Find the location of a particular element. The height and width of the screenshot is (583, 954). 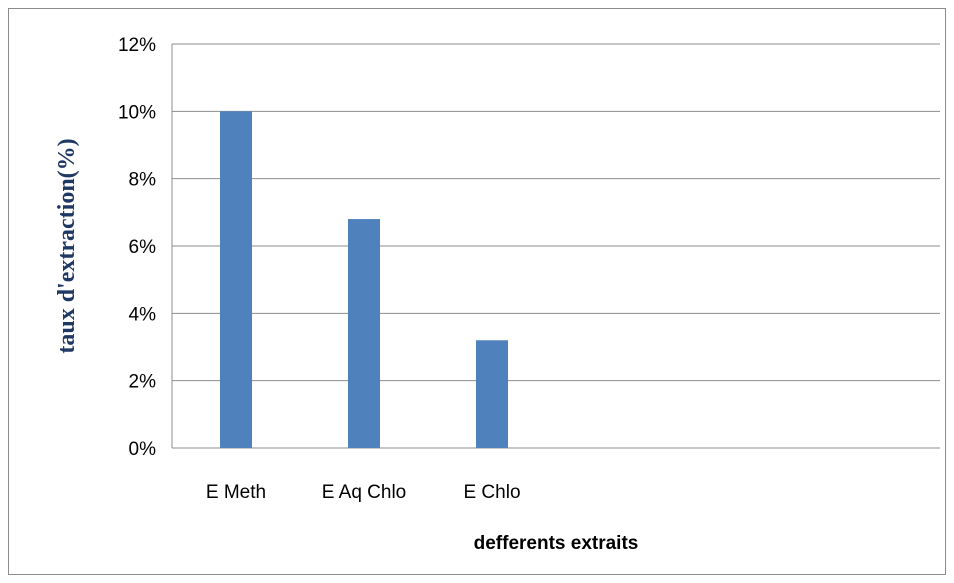

x-tick-label: E Aq Chlo is located at coordinates (364, 492).